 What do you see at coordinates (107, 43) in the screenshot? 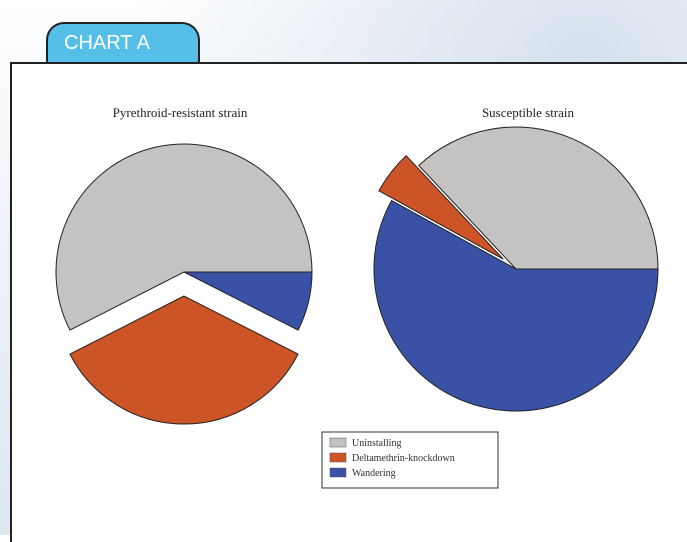
I see `chart-tab-label: CHART A` at bounding box center [107, 43].